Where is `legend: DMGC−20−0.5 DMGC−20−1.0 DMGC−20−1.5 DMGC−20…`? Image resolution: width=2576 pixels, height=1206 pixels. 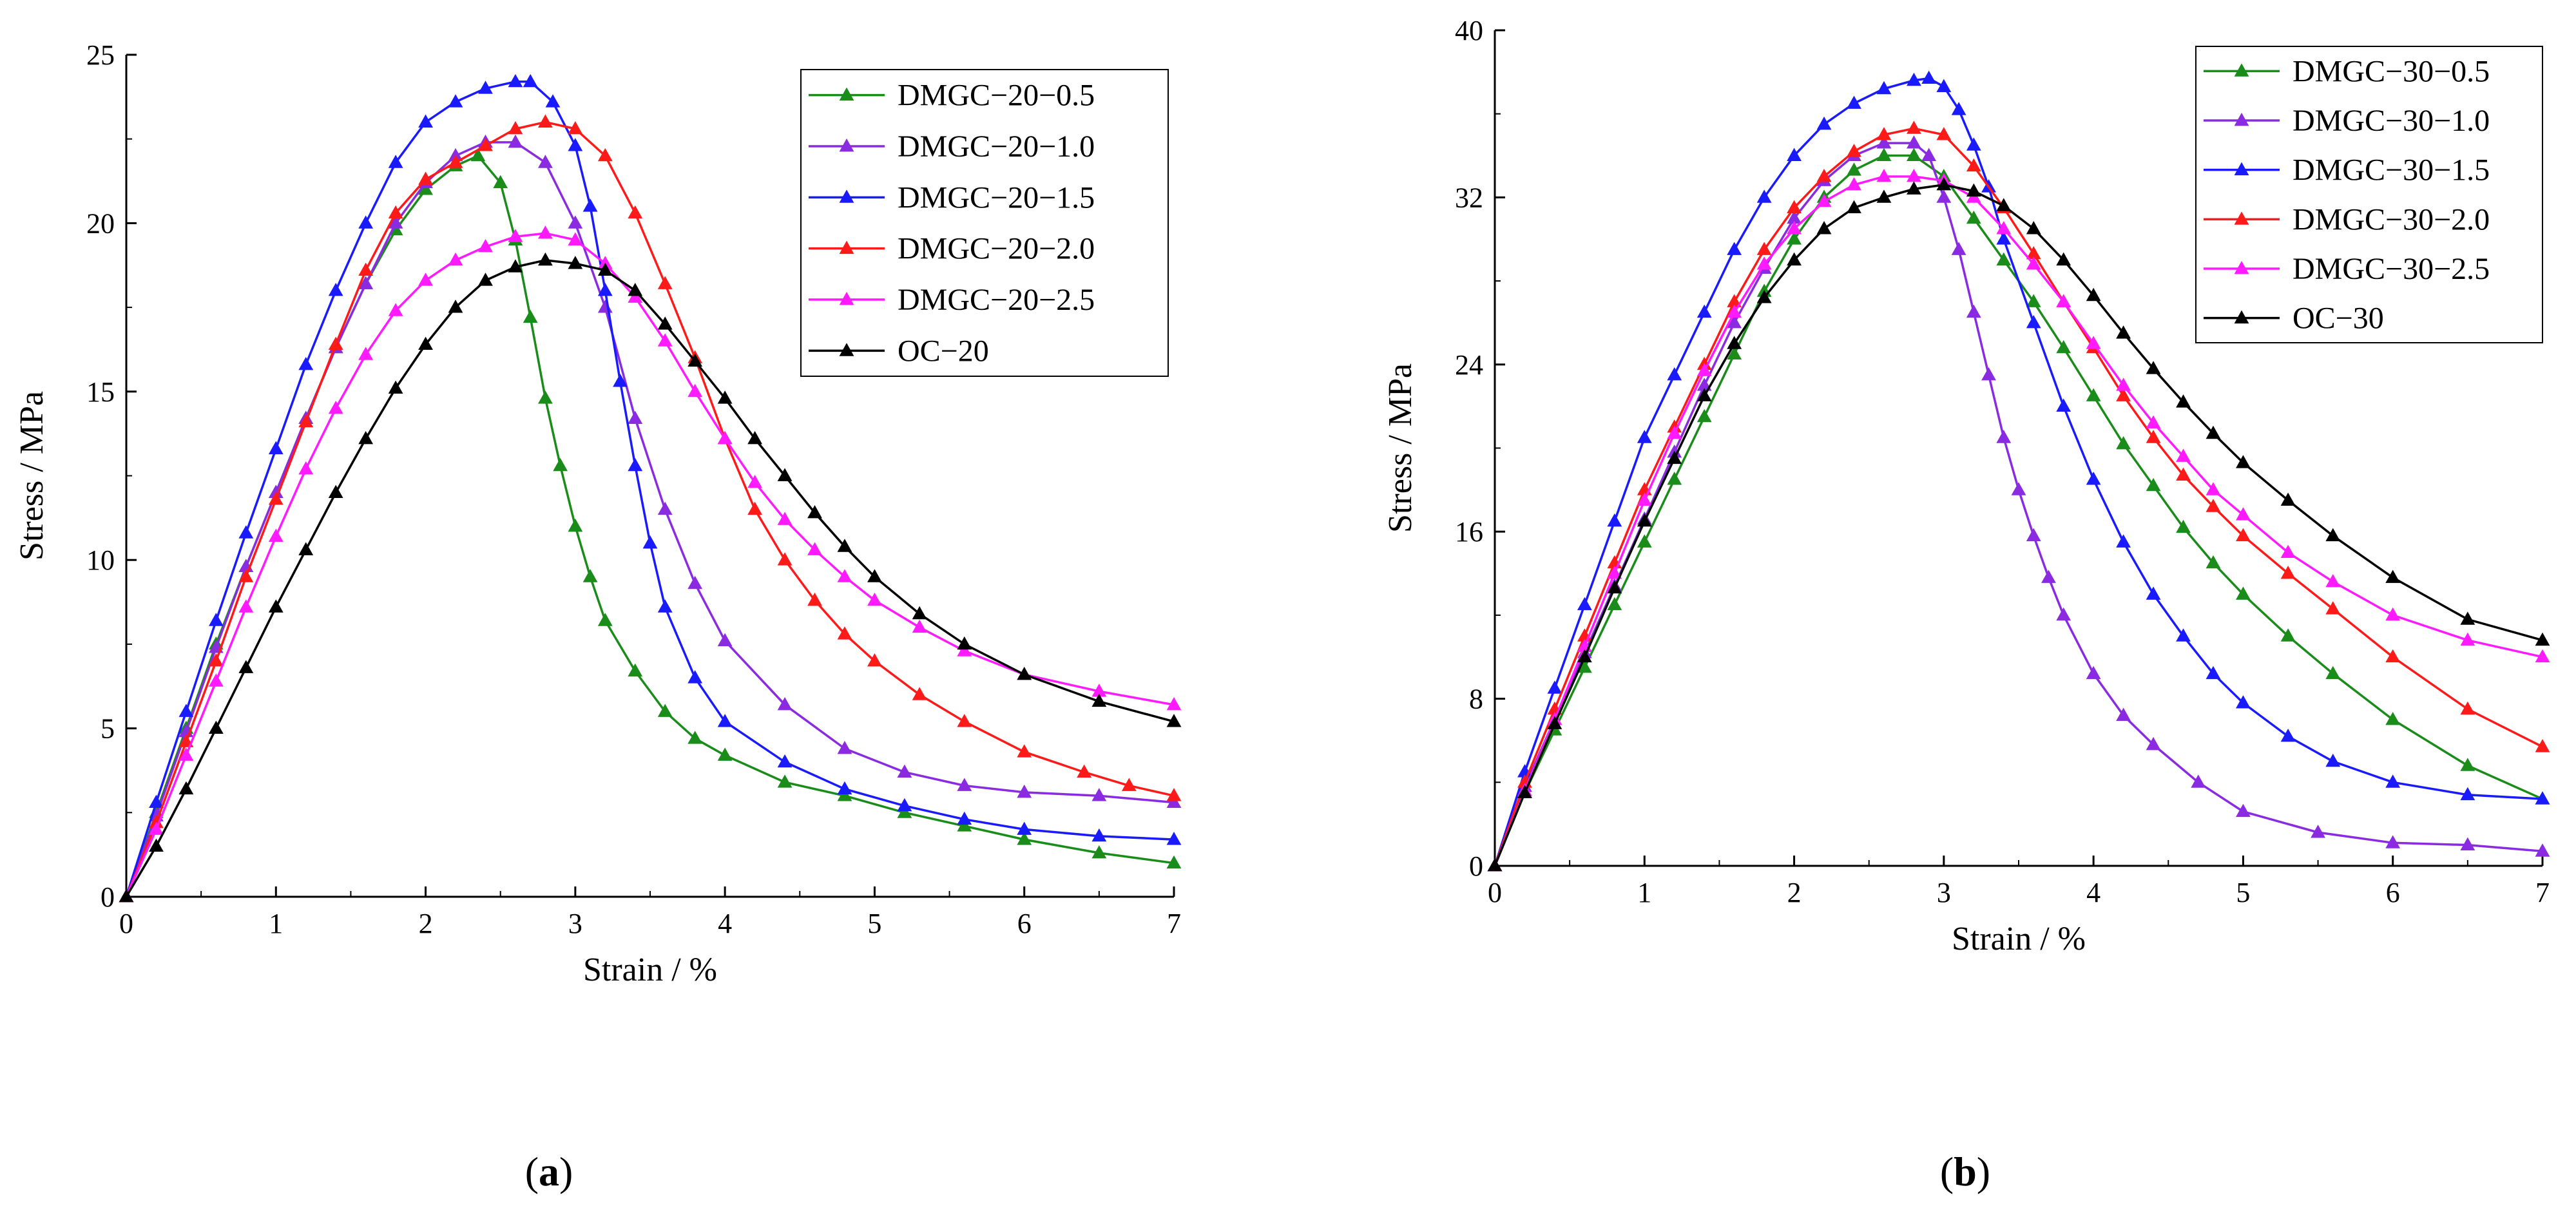
legend: DMGC−20−0.5 DMGC−20−1.0 DMGC−20−1.5 DMGC−20… is located at coordinates (985, 223).